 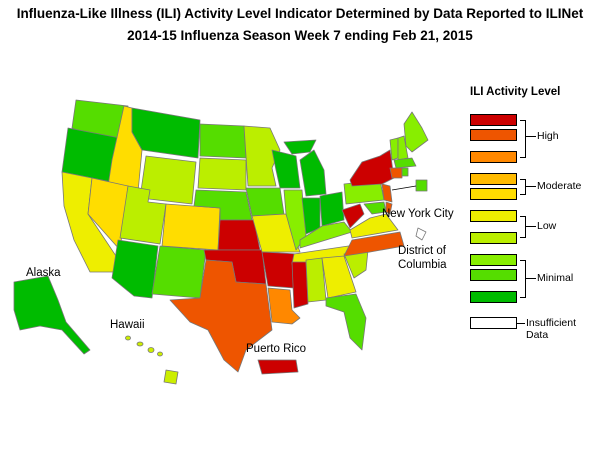 What do you see at coordinates (52, 315) in the screenshot?
I see `state-ak` at bounding box center [52, 315].